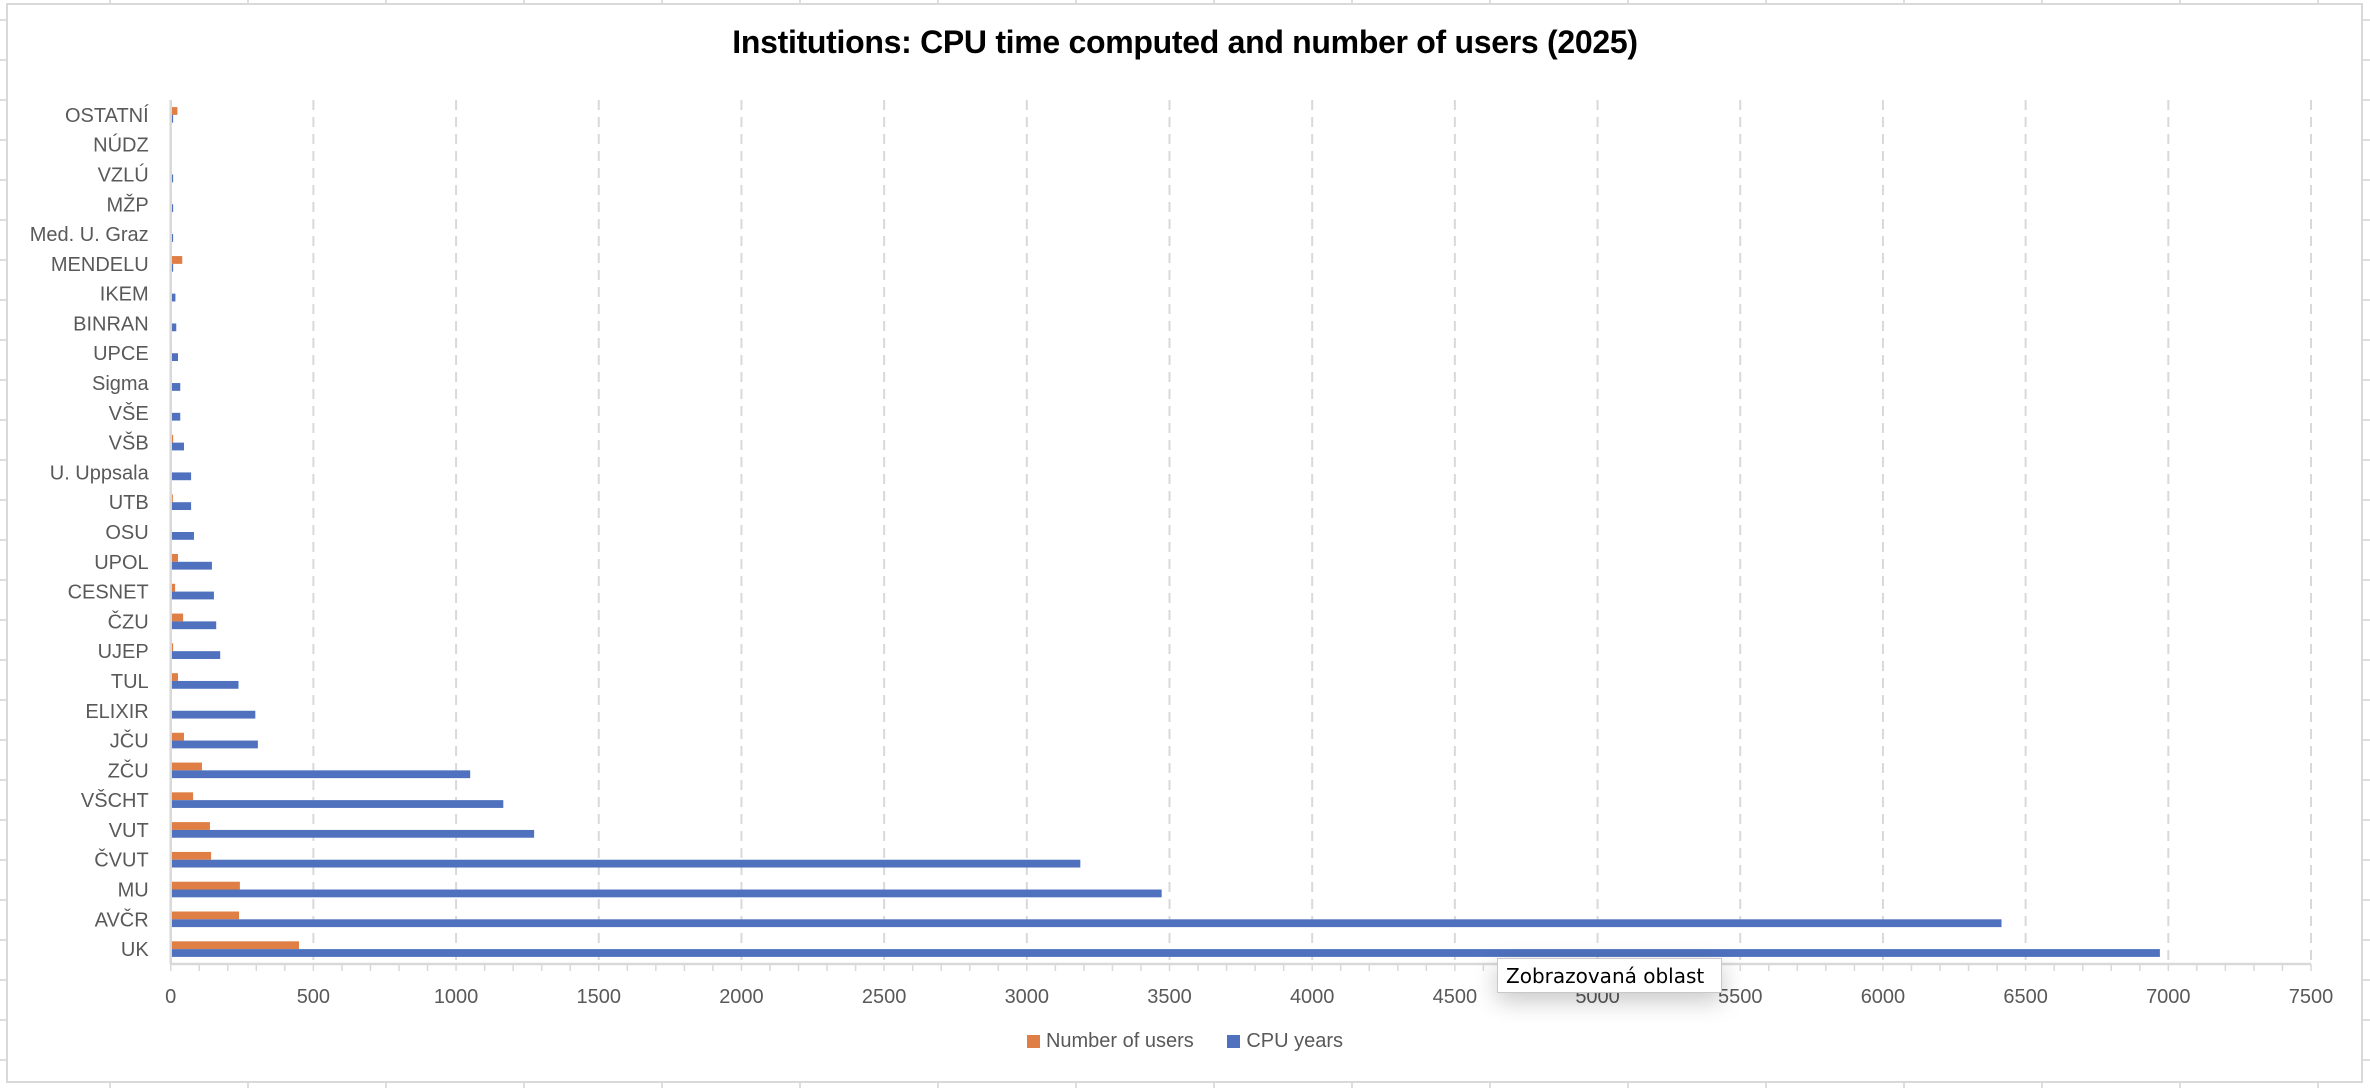  Describe the element at coordinates (121, 384) in the screenshot. I see `y-category-label: Sigma` at that location.